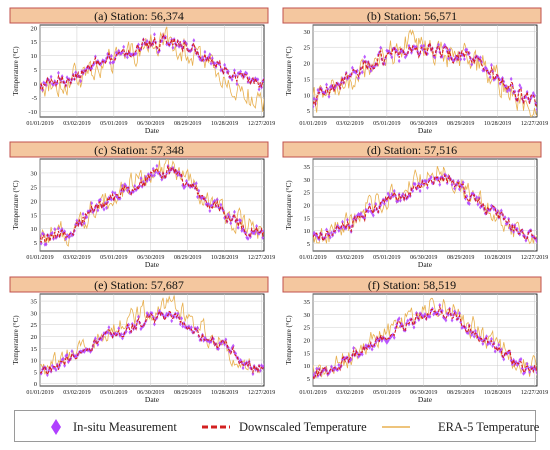 Image resolution: width=550 pixels, height=450 pixels. I want to click on y-tick-label: 5, so click(35, 243).